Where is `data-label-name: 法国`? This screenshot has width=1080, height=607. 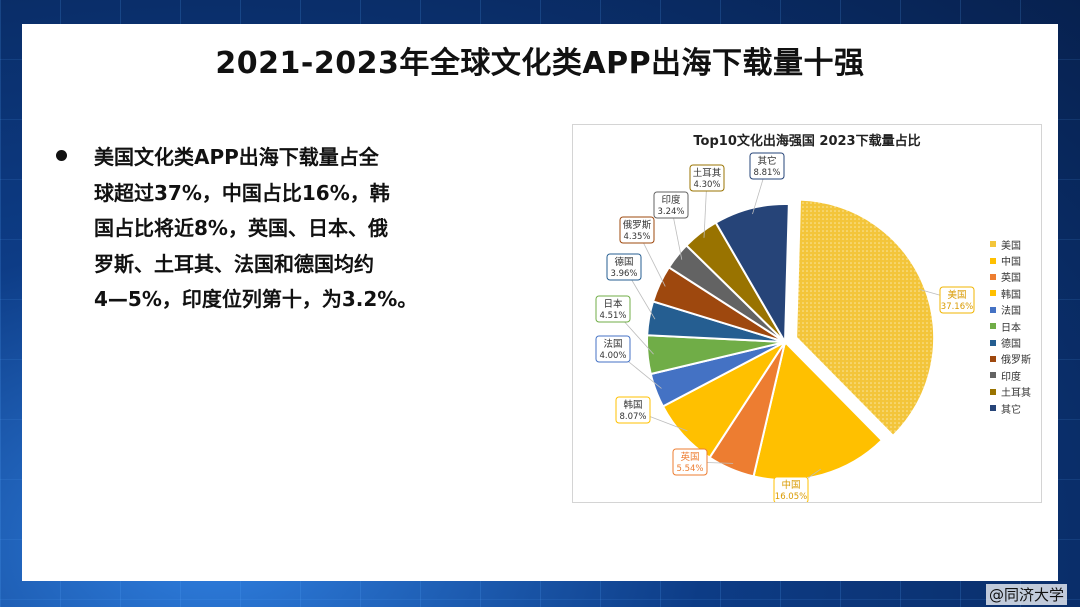
data-label-name: 法国 is located at coordinates (612, 344).